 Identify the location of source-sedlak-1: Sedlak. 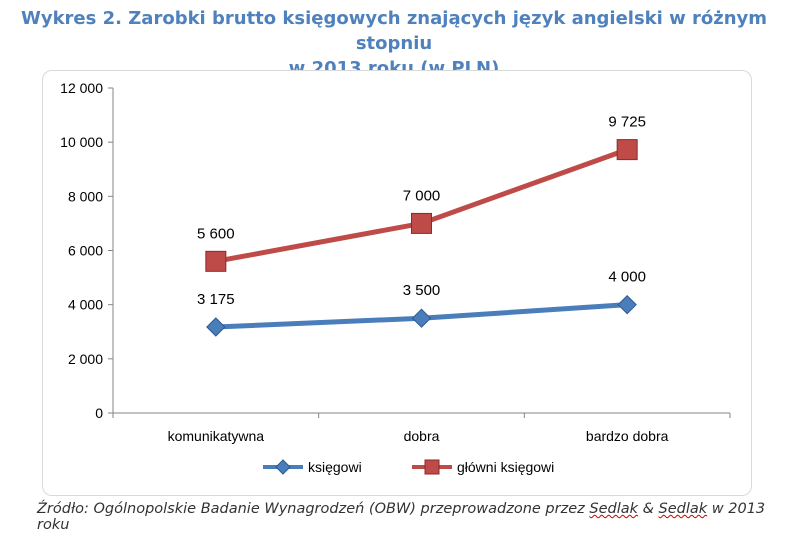
(613, 509).